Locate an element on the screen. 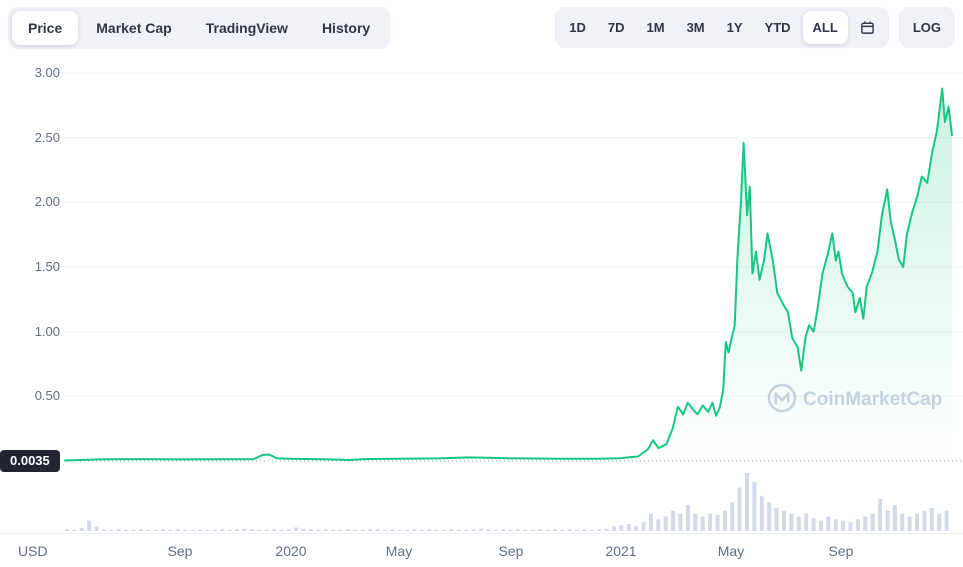 The image size is (963, 567). y-axis-label: 2.50 is located at coordinates (47, 137).